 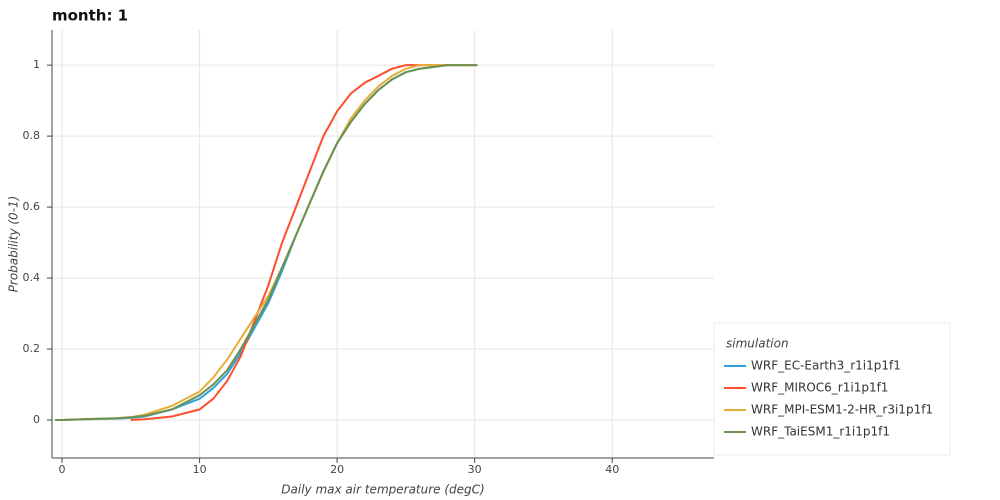 What do you see at coordinates (90, 16) in the screenshot?
I see `chart-title: month: 1` at bounding box center [90, 16].